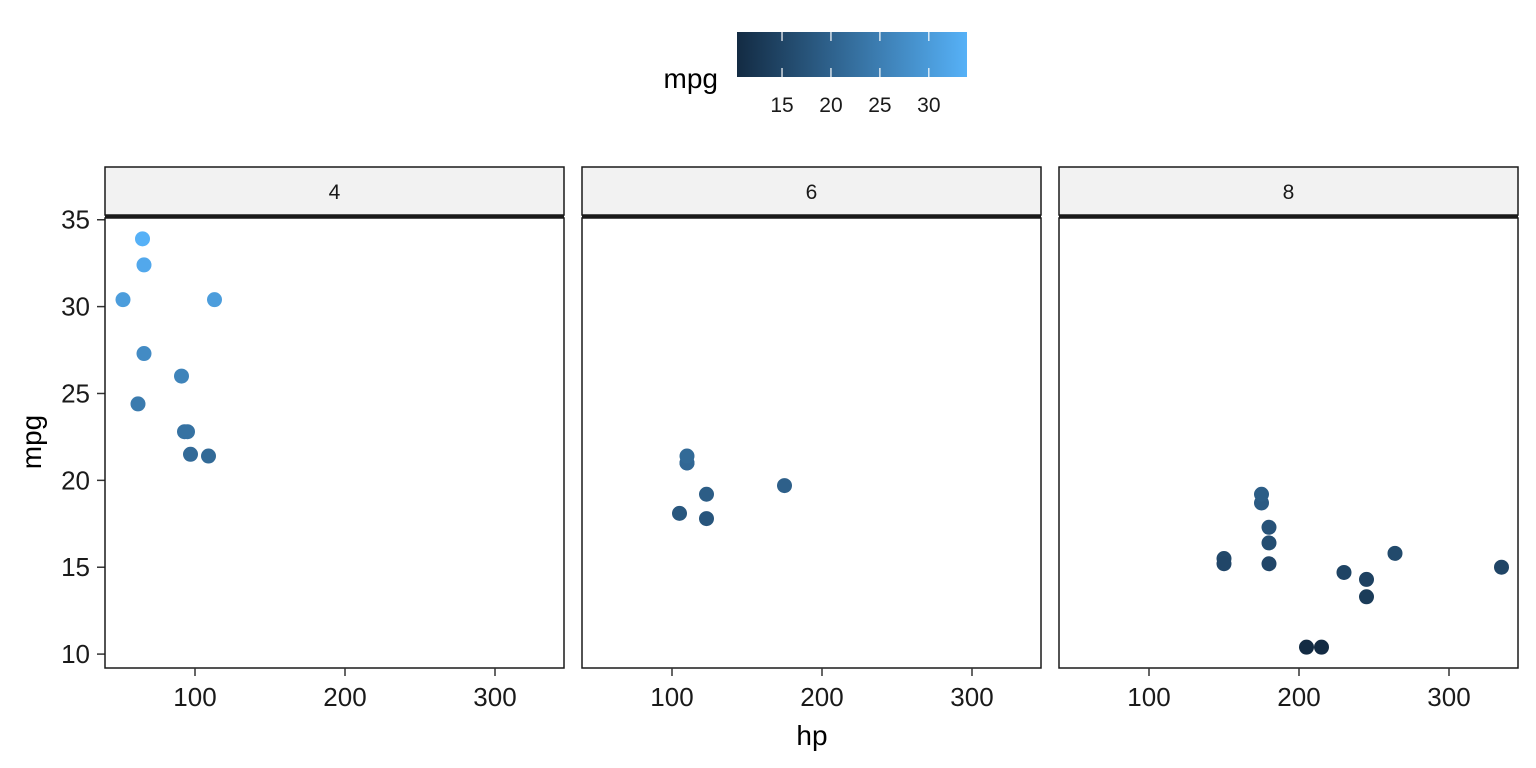 The image size is (1536, 768). I want to click on y-tick-label: 15, so click(75, 567).